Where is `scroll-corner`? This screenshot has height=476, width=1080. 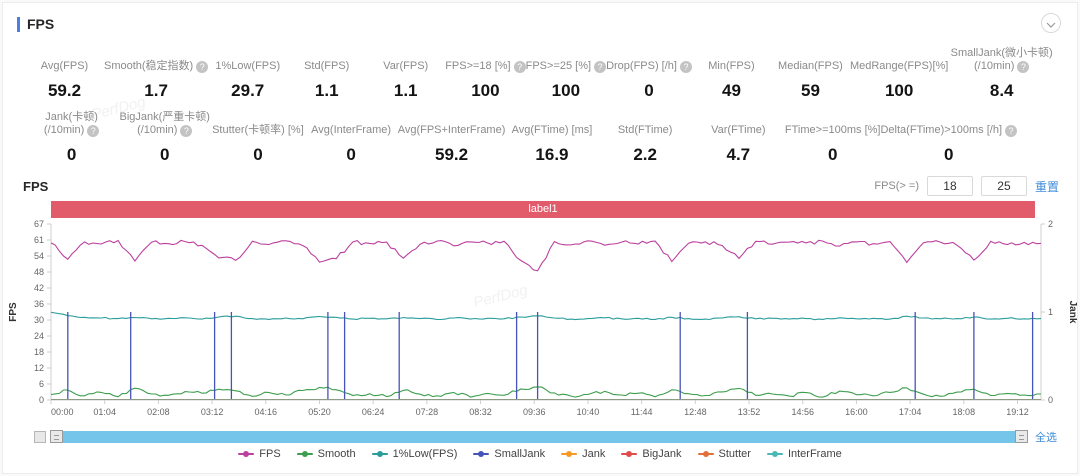
scroll-corner is located at coordinates (40, 437).